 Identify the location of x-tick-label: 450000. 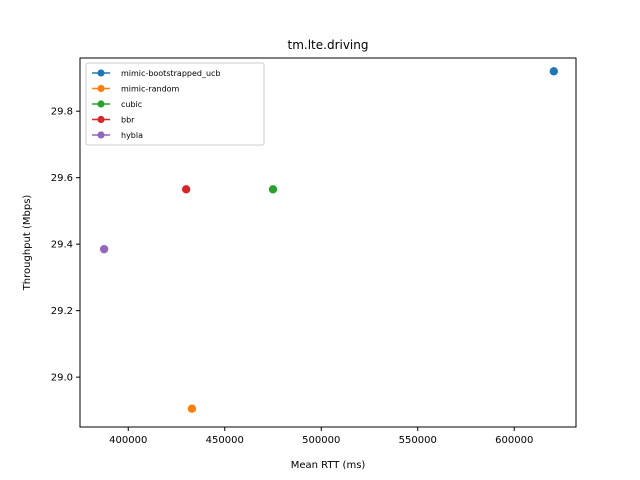
(225, 440).